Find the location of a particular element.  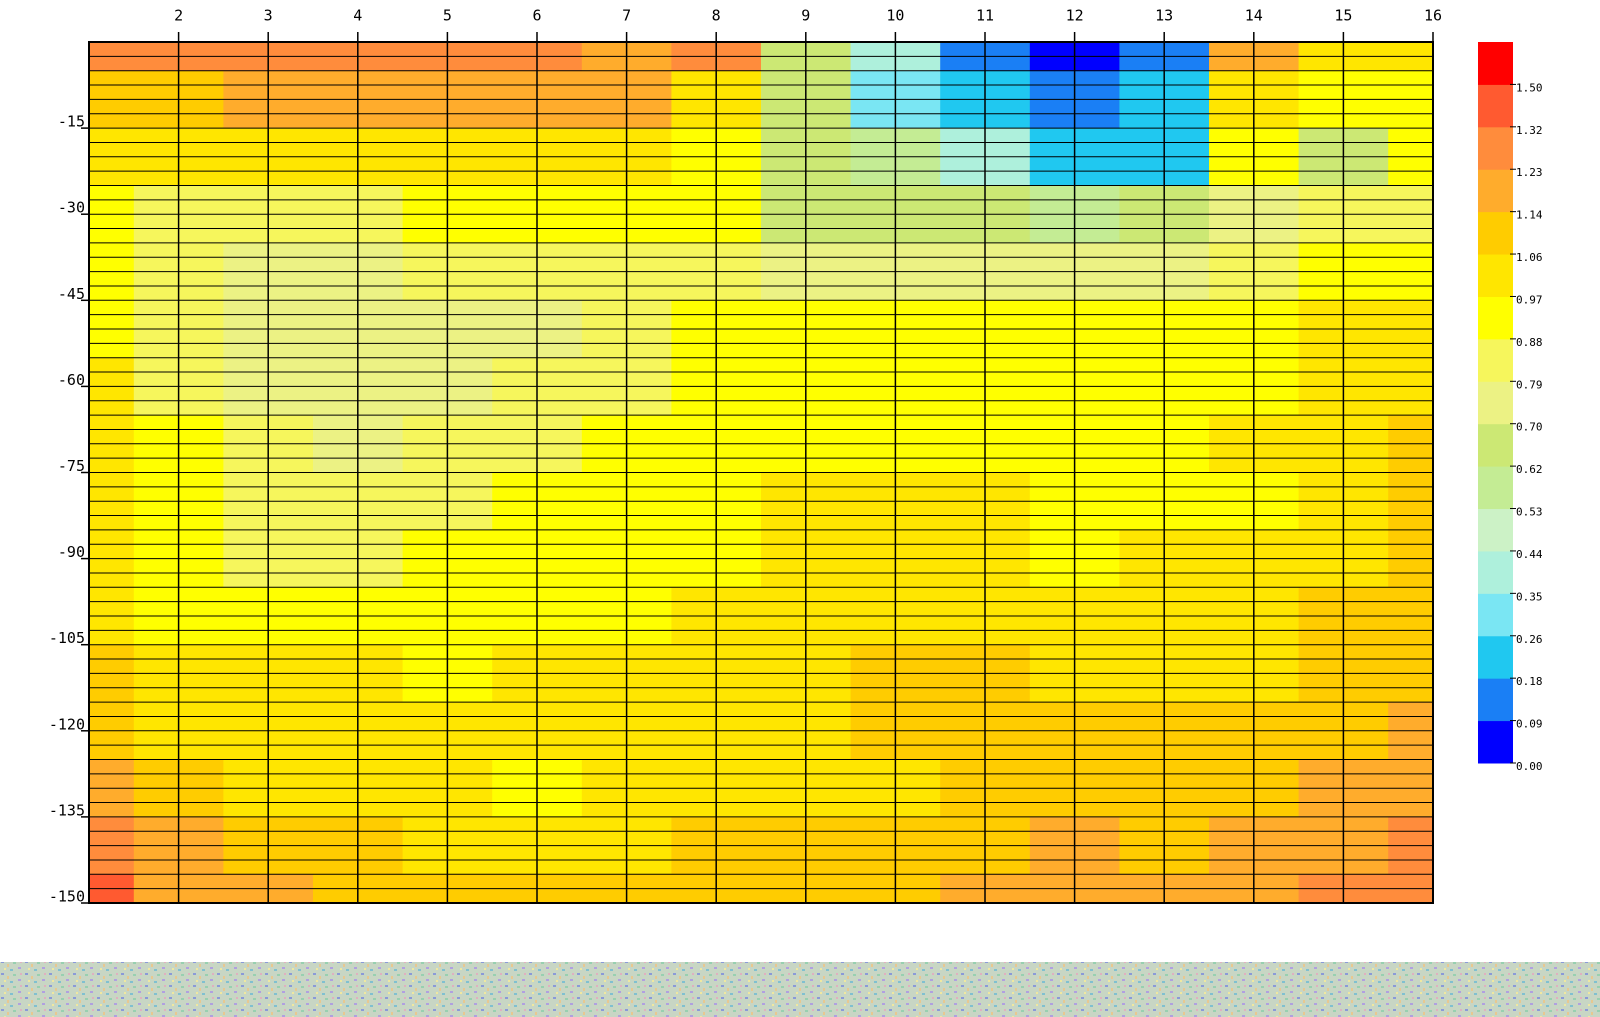

colorbar-label: 0.53 is located at coordinates (1529, 512).